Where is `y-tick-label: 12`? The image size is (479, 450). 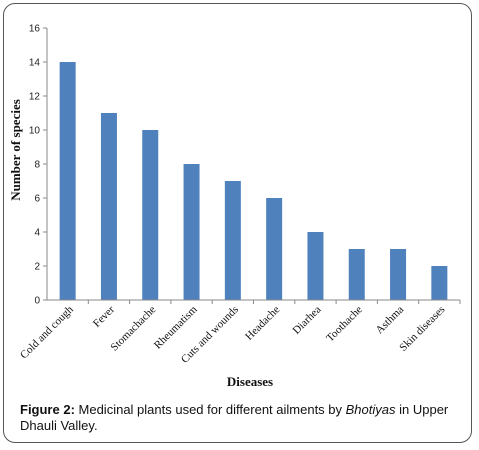 y-tick-label: 12 is located at coordinates (35, 97).